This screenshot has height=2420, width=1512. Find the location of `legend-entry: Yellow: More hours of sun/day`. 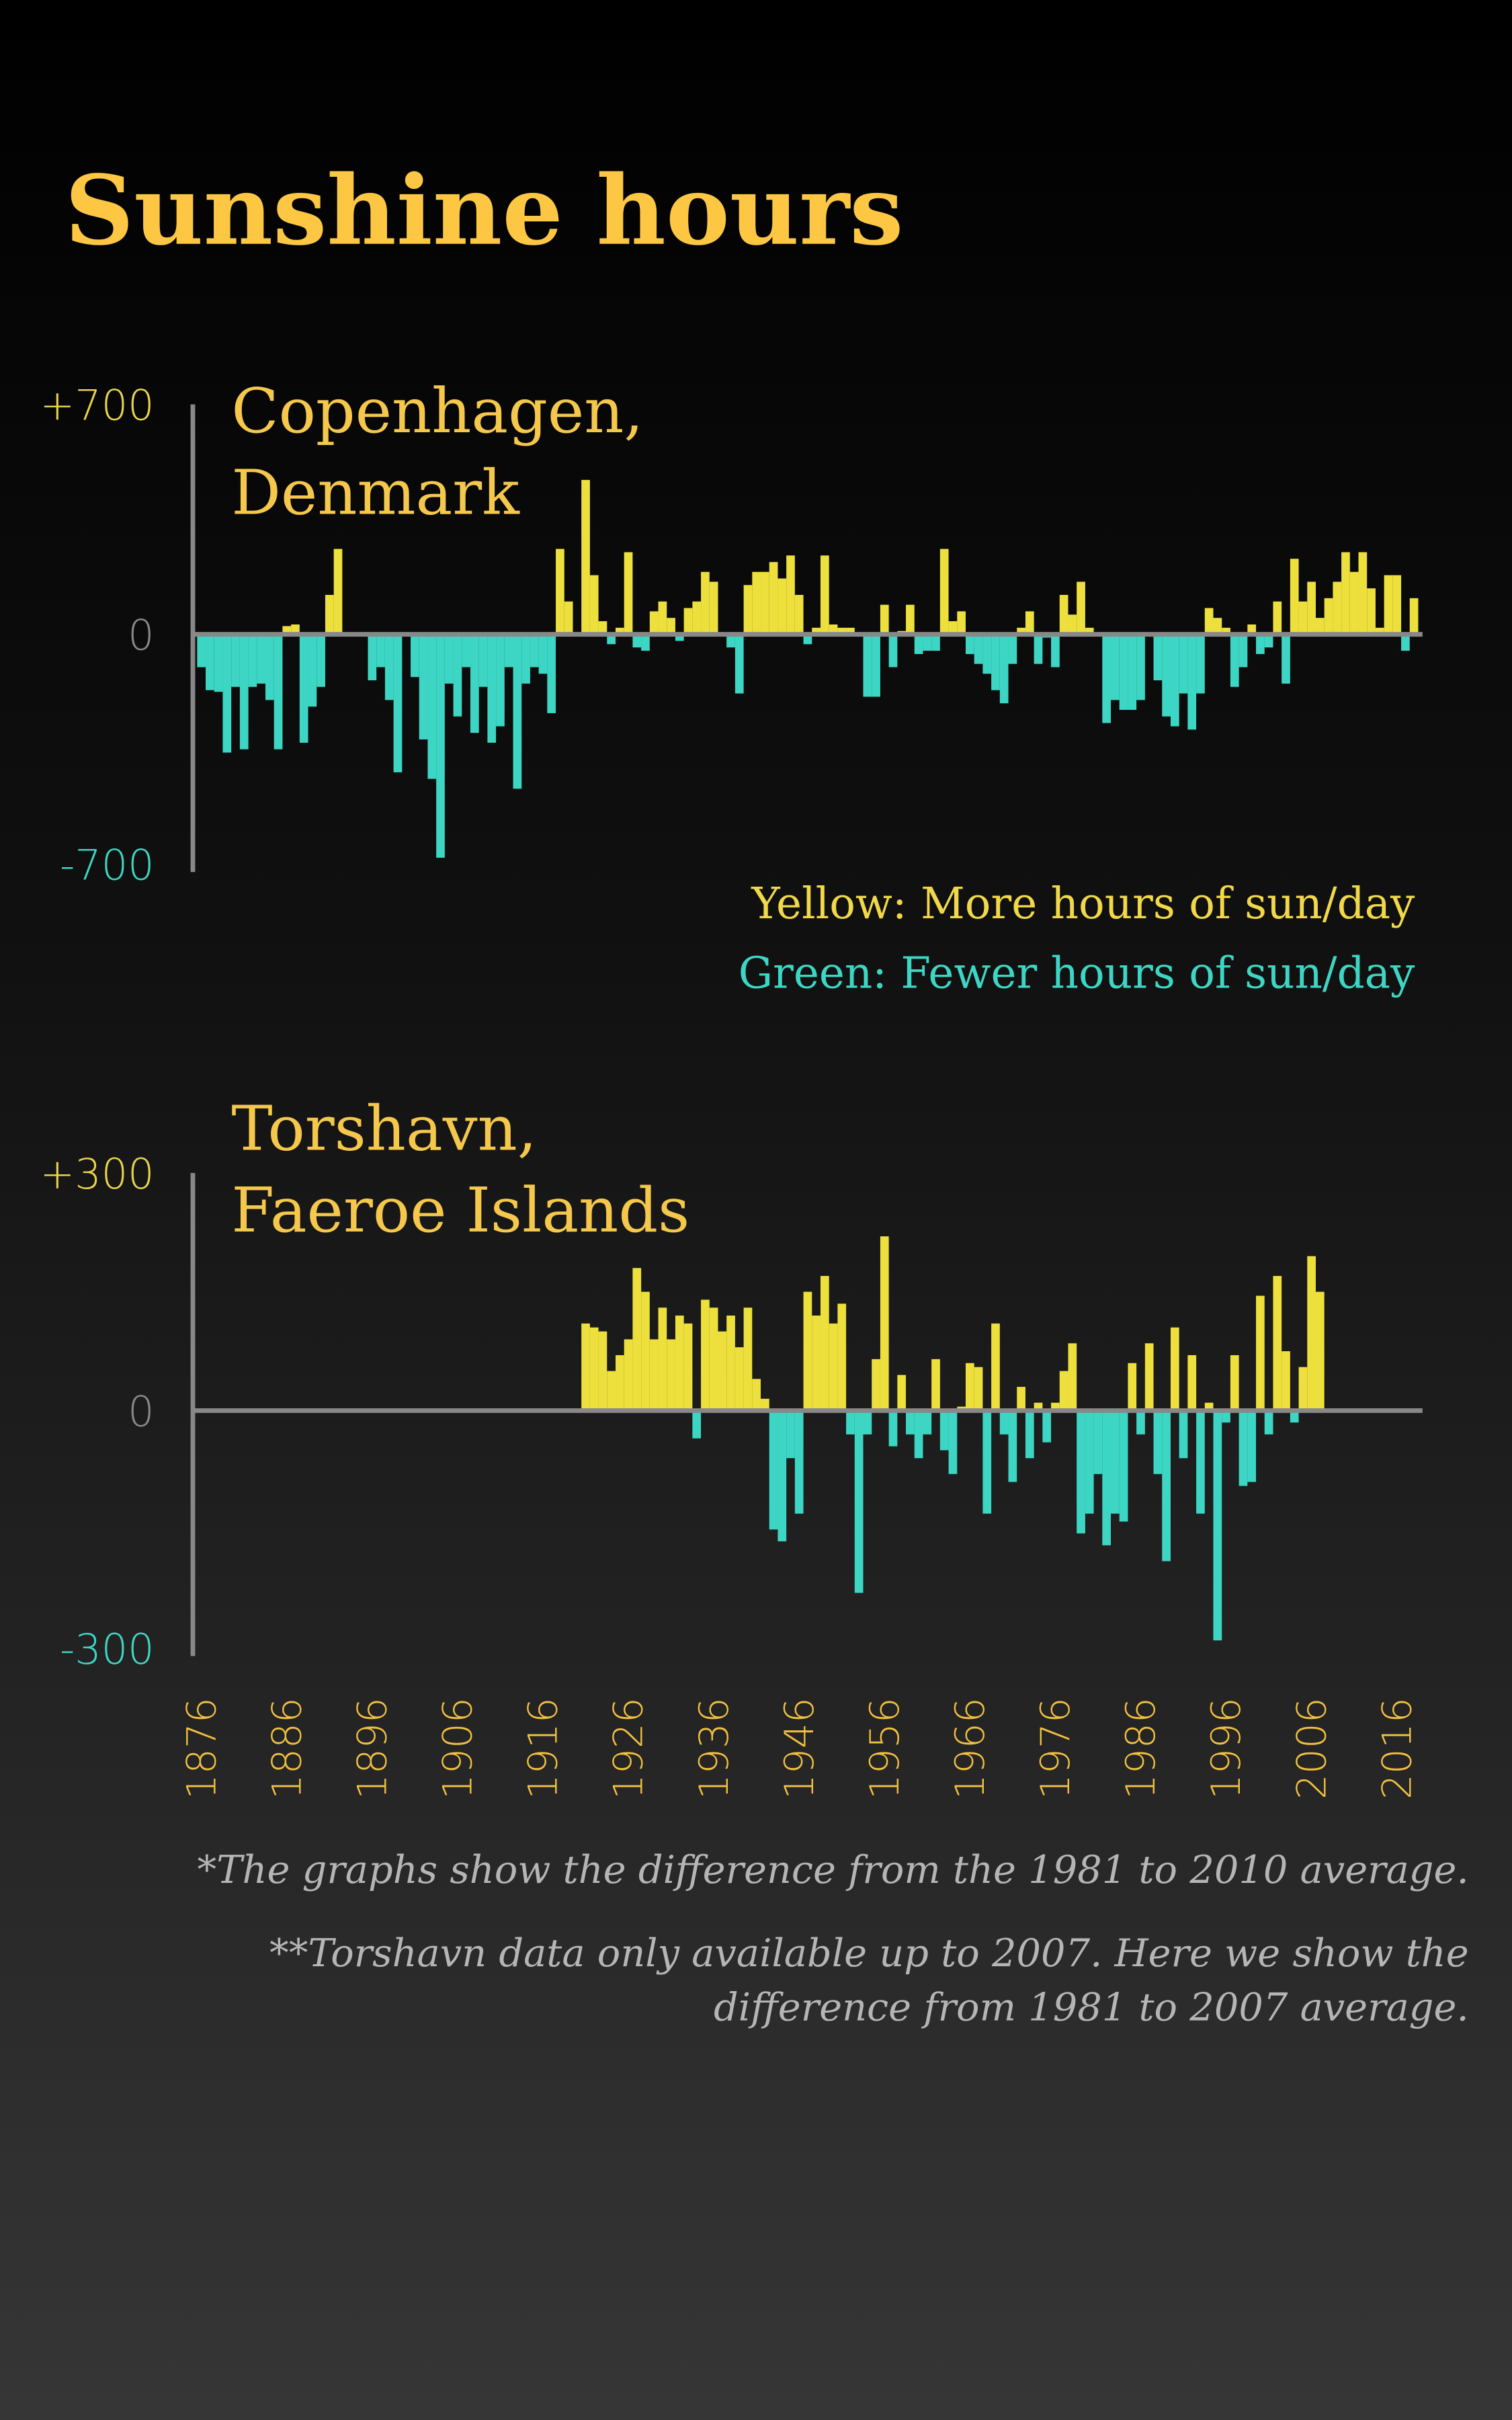

legend-entry: Yellow: More hours of sun/day is located at coordinates (1083, 904).